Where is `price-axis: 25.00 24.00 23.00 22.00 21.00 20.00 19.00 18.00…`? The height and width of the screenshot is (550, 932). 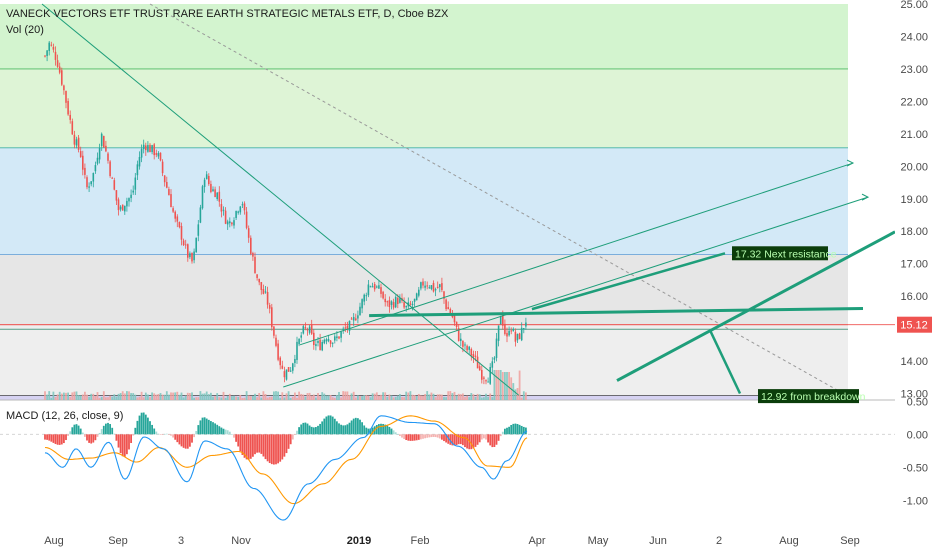
price-axis: 25.00 24.00 23.00 22.00 21.00 20.00 19.00 18.00… is located at coordinates (913, 275).